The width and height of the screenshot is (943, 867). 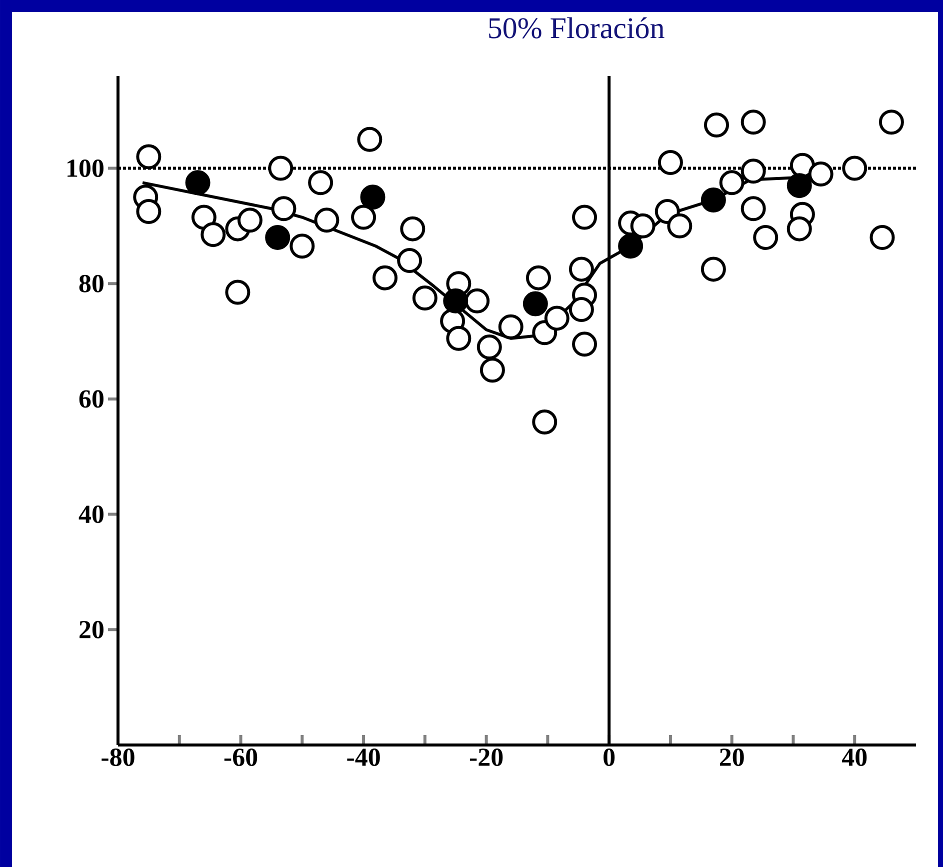 I want to click on y-tick-label: 60, so click(x=91, y=399).